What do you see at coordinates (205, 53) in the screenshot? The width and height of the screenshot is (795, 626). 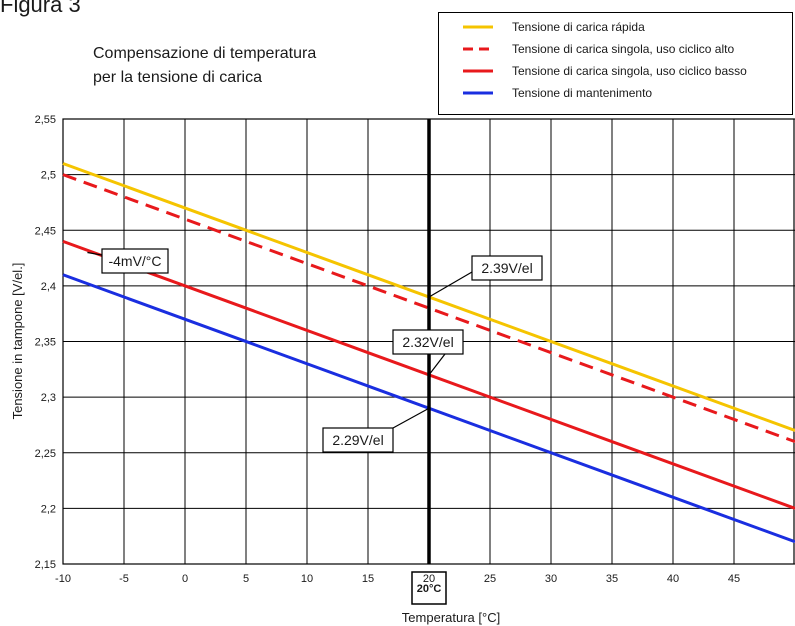 I see `chart-title-line-1: Compensazione di temperatura` at bounding box center [205, 53].